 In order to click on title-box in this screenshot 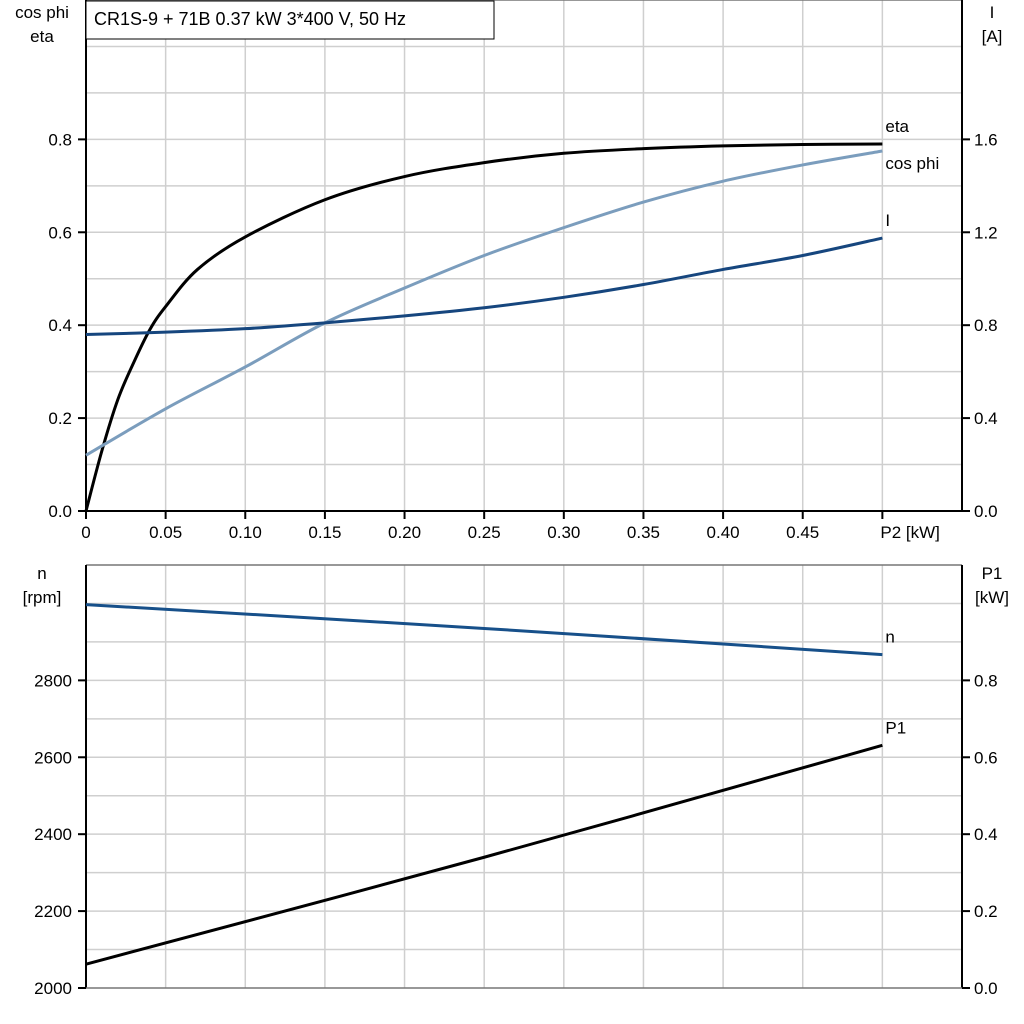, I will do `click(290, 20)`.